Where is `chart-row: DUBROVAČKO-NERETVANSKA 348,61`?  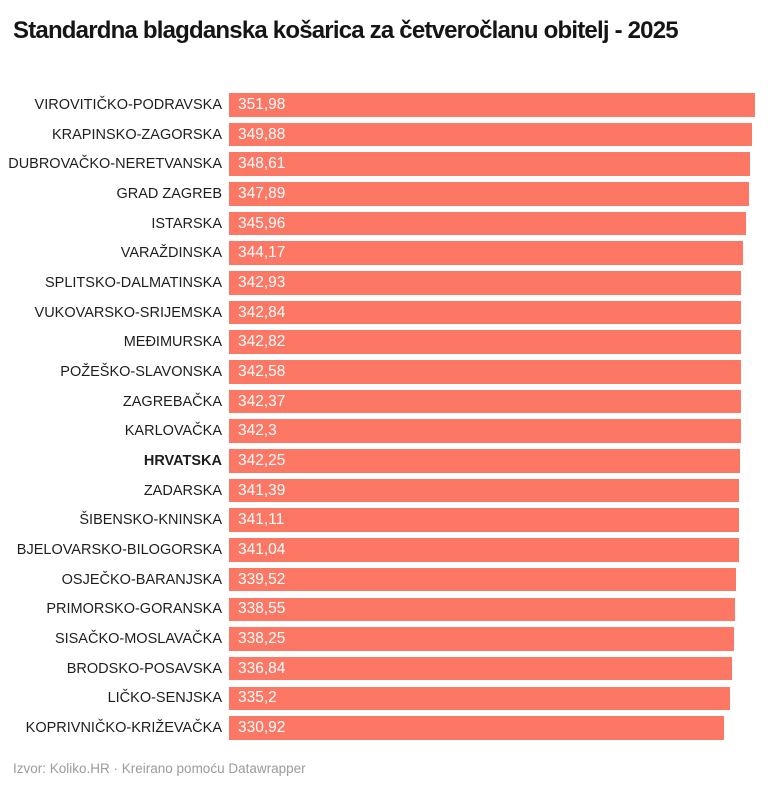 chart-row: DUBROVAČKO-NERETVANSKA 348,61 is located at coordinates (384, 164).